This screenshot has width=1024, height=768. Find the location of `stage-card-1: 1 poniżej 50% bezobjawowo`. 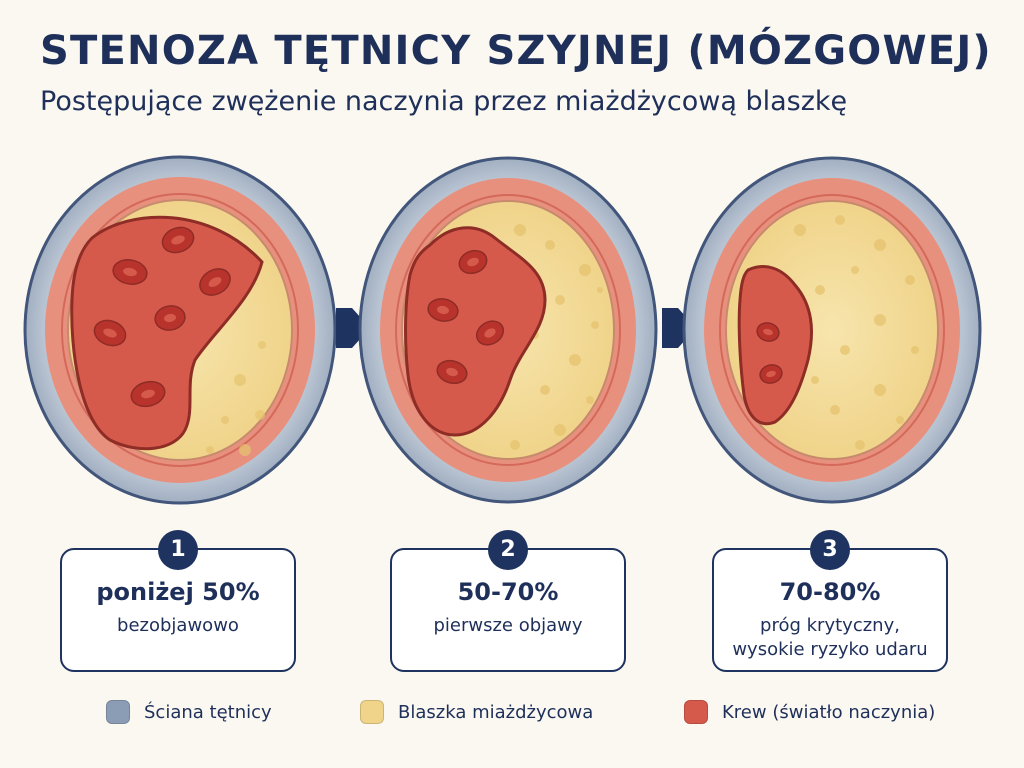

stage-card-1: 1 poniżej 50% bezobjawowo is located at coordinates (178, 601).